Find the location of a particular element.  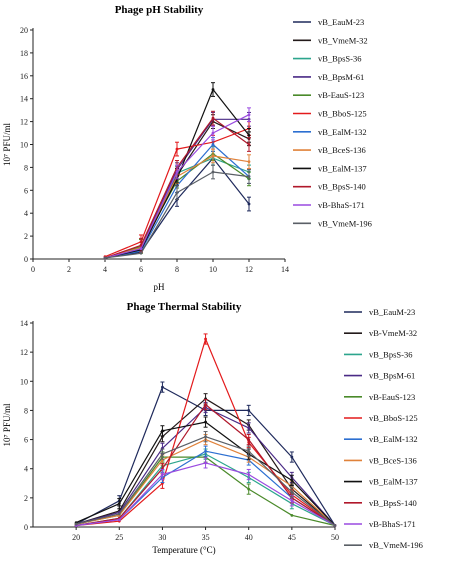

legend-label: vB-EauS-123 is located at coordinates (341, 95).